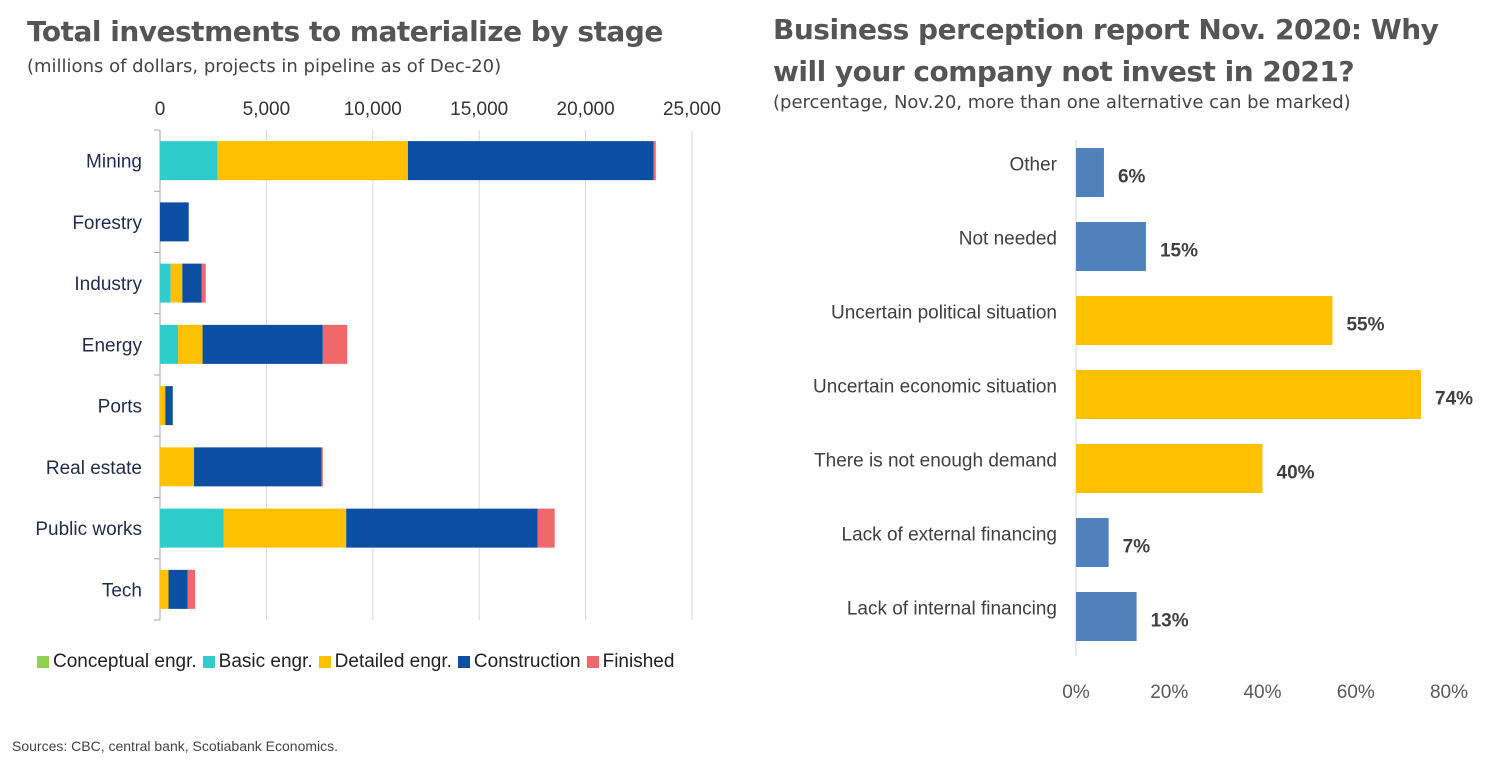  What do you see at coordinates (952, 609) in the screenshot?
I see `category-label: Lack of internal financing` at bounding box center [952, 609].